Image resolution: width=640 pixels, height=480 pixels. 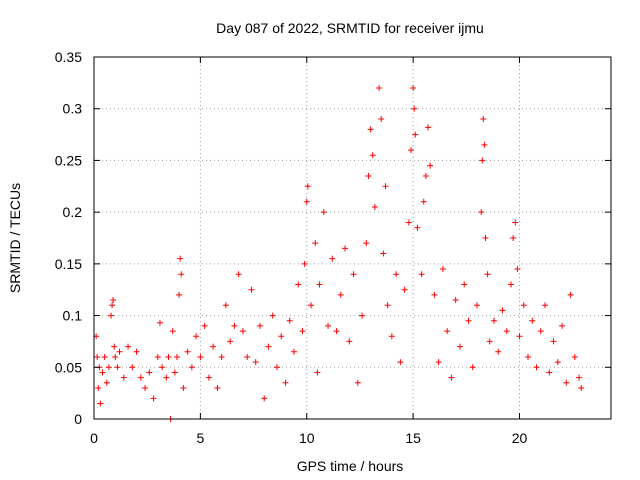 I want to click on y-tick-label: 0.1, so click(x=73, y=316).